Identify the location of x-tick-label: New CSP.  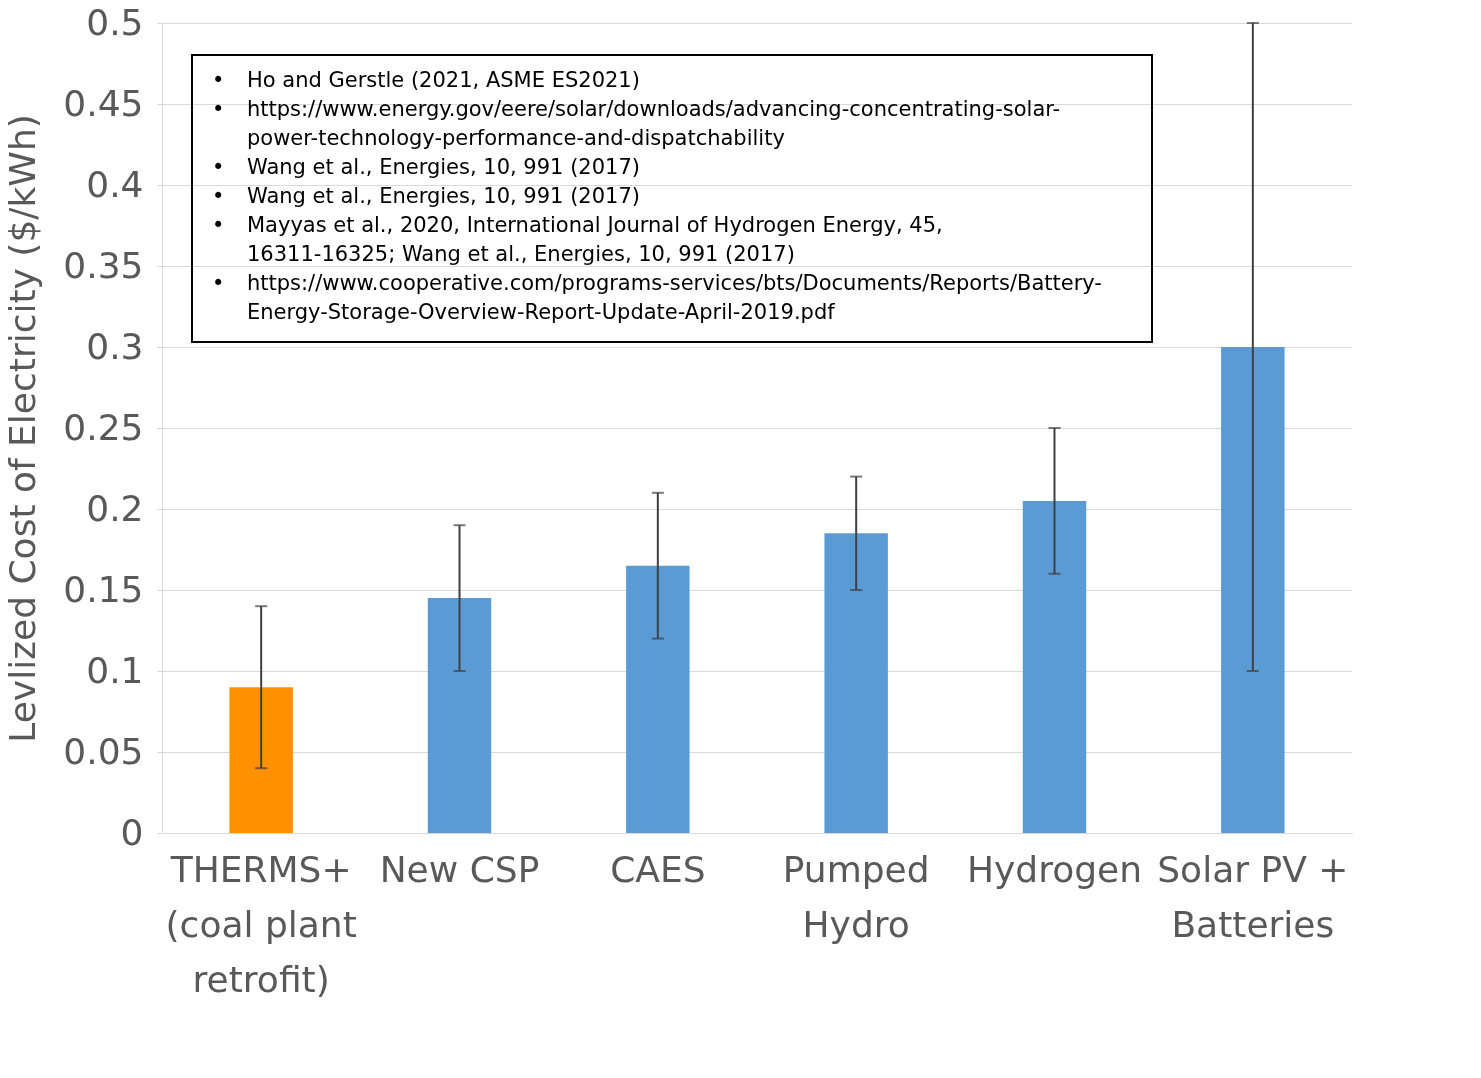
(459, 869).